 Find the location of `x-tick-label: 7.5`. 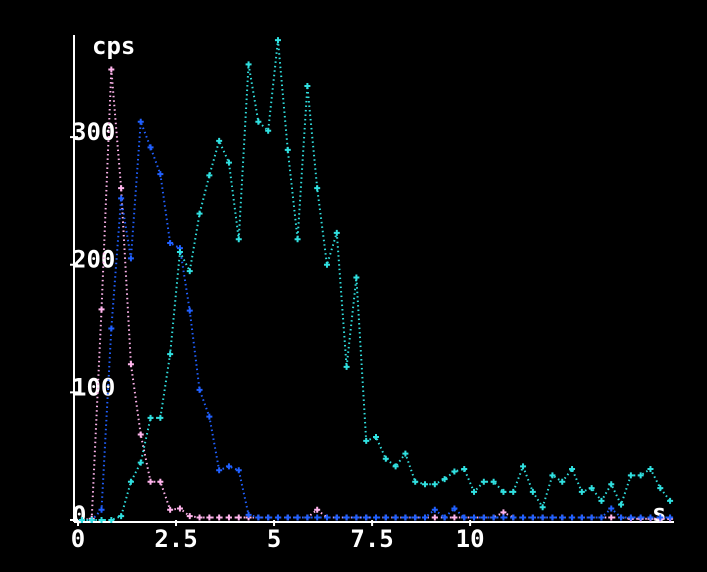

x-tick-label: 7.5 is located at coordinates (371, 539).